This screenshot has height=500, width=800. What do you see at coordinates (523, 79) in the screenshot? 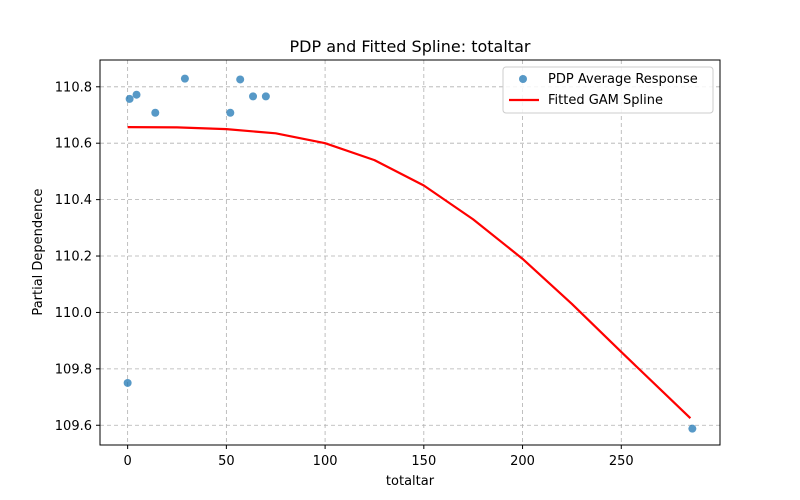
I see `legend-scatter-marker` at bounding box center [523, 79].